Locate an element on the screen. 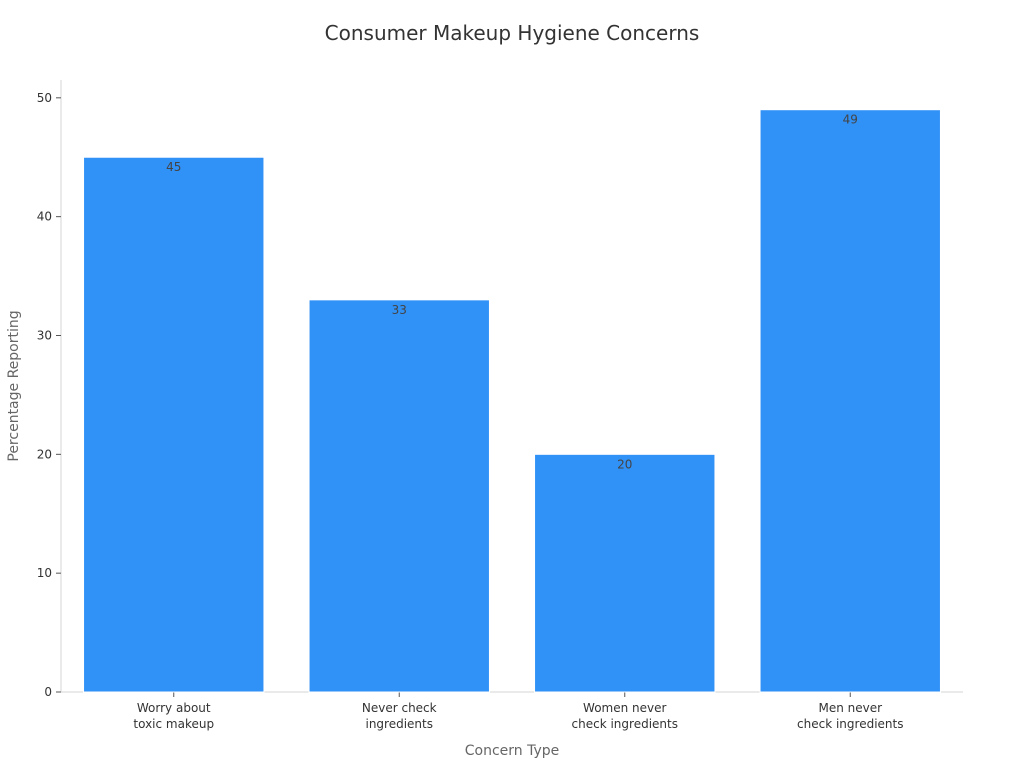 The image size is (1024, 768). x-tick-label: Men never check ingredients is located at coordinates (850, 716).